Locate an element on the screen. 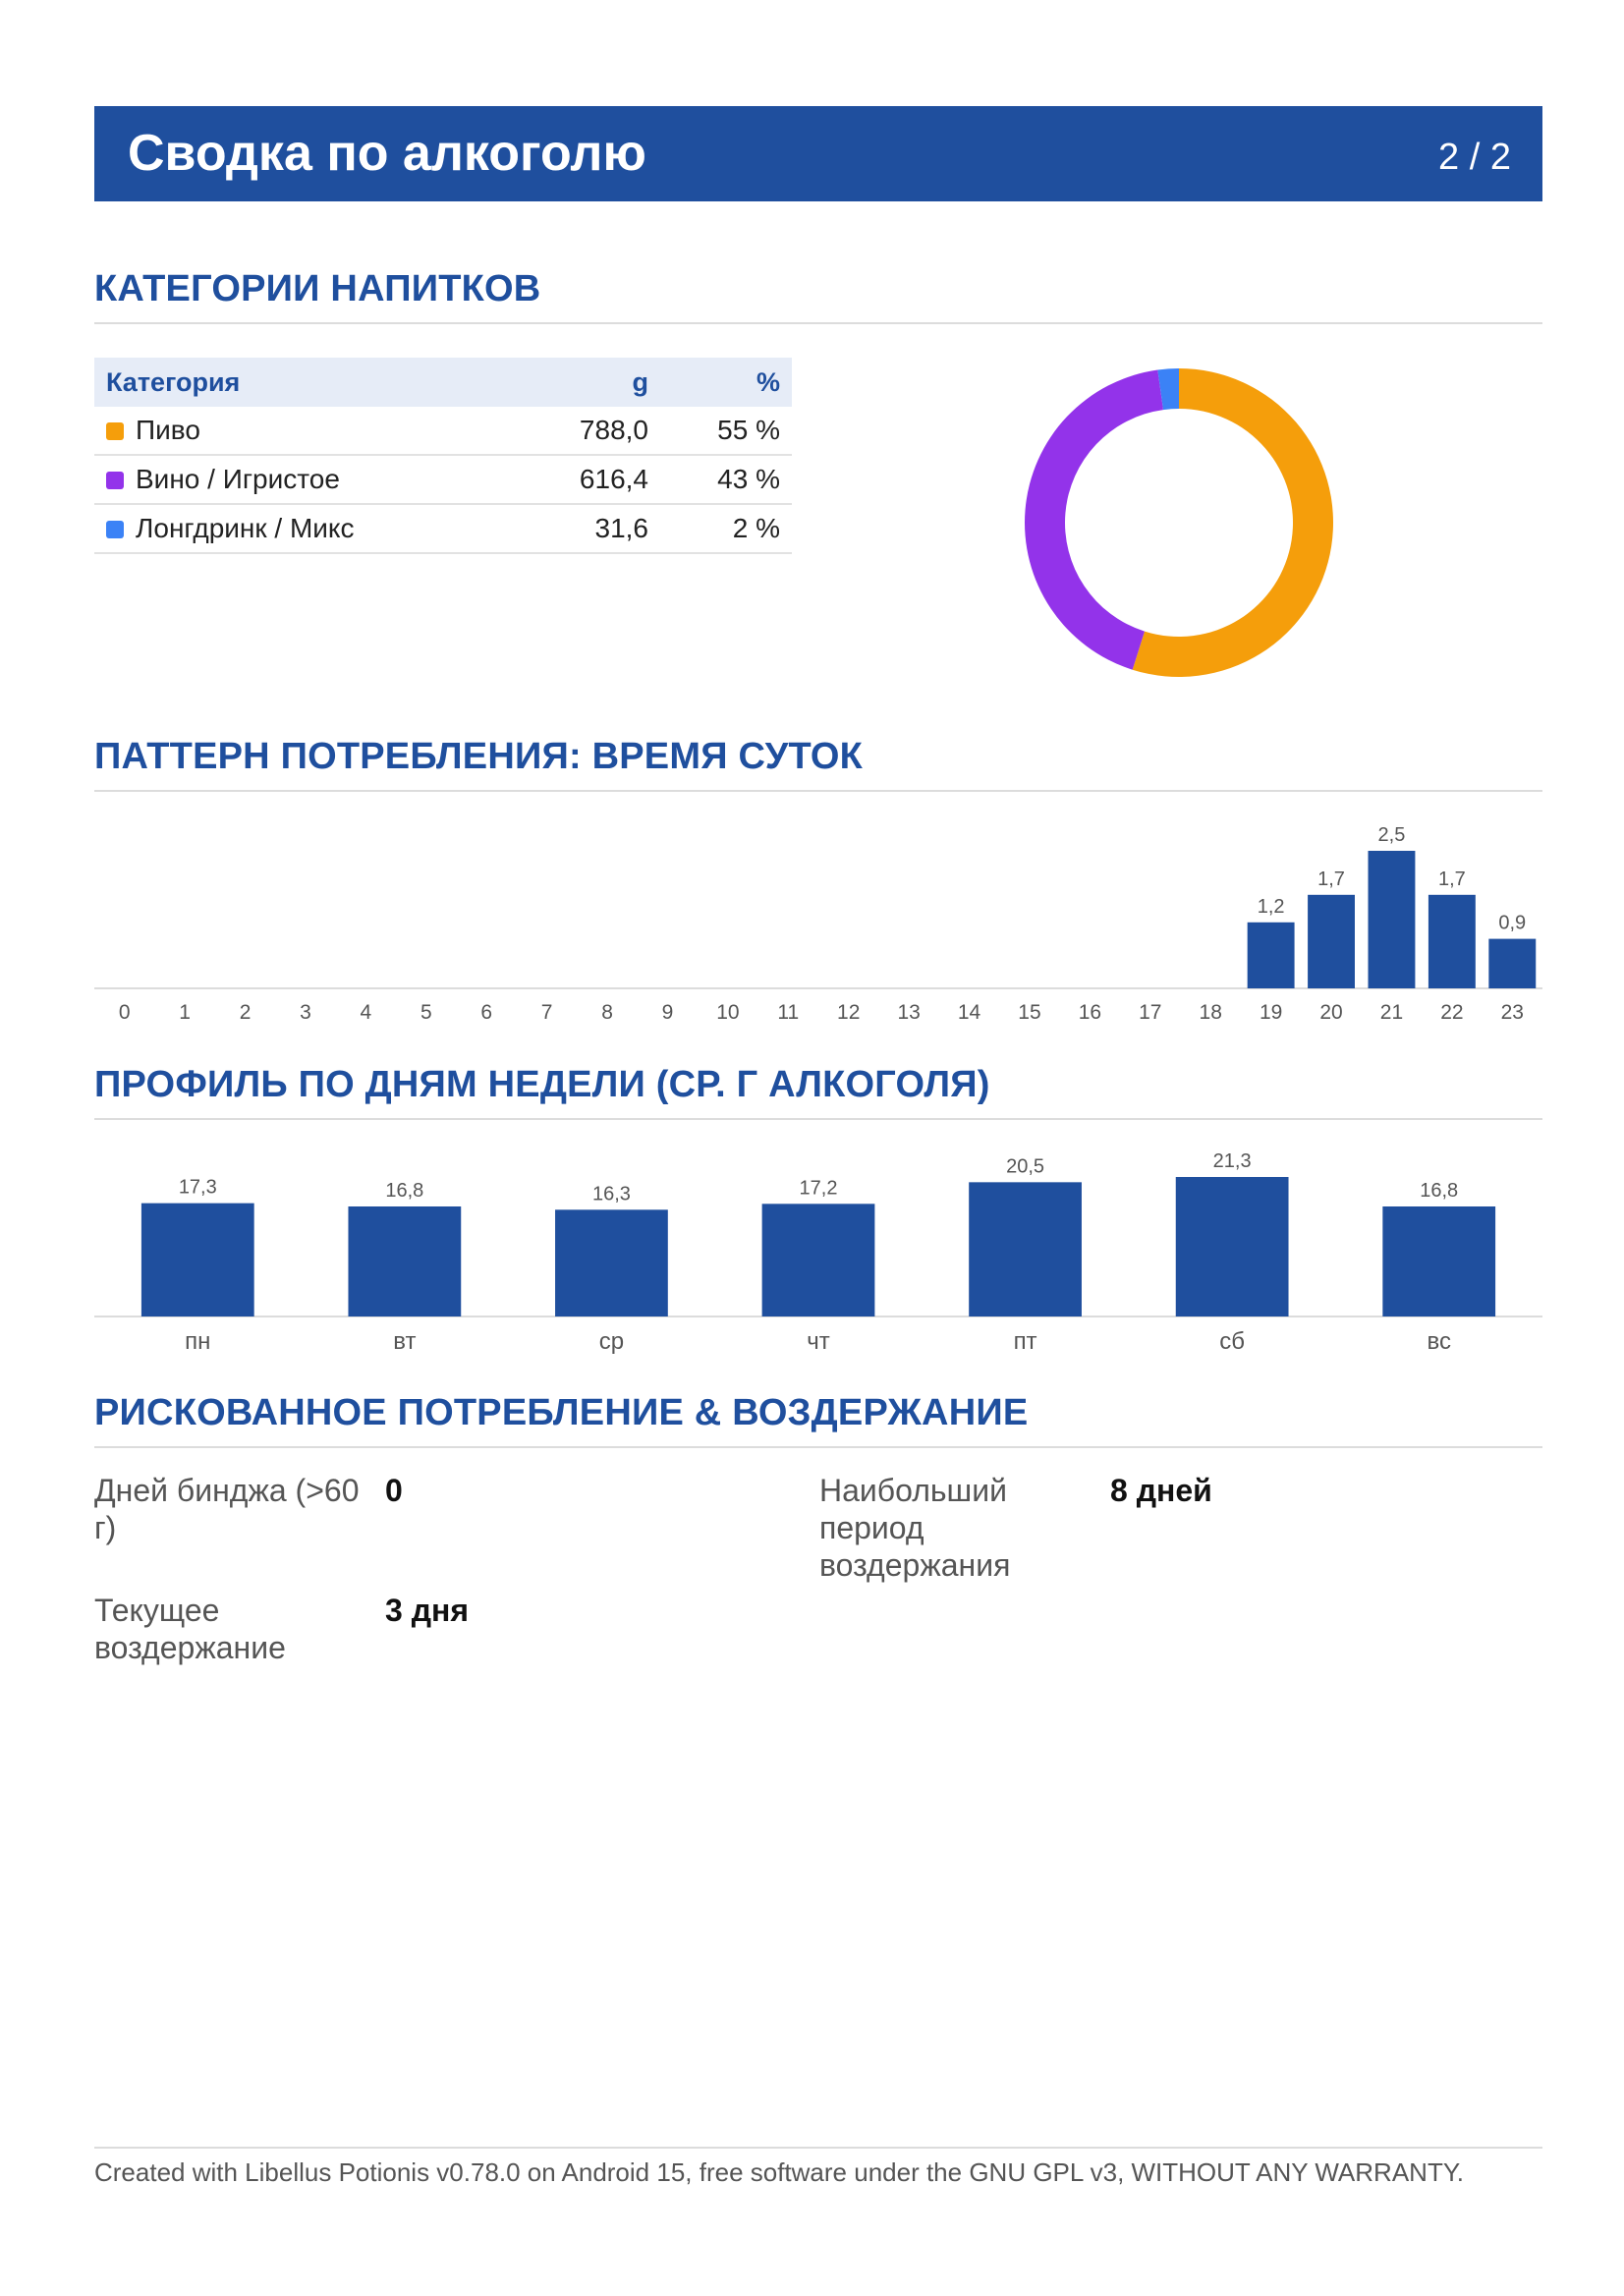 The width and height of the screenshot is (1624, 2296). binge-days-value: 0 is located at coordinates (394, 1490).